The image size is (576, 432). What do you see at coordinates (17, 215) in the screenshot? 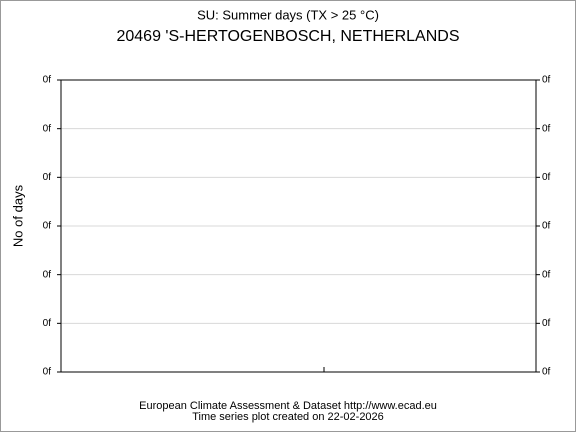
I see `y-axis-label: No of days` at bounding box center [17, 215].